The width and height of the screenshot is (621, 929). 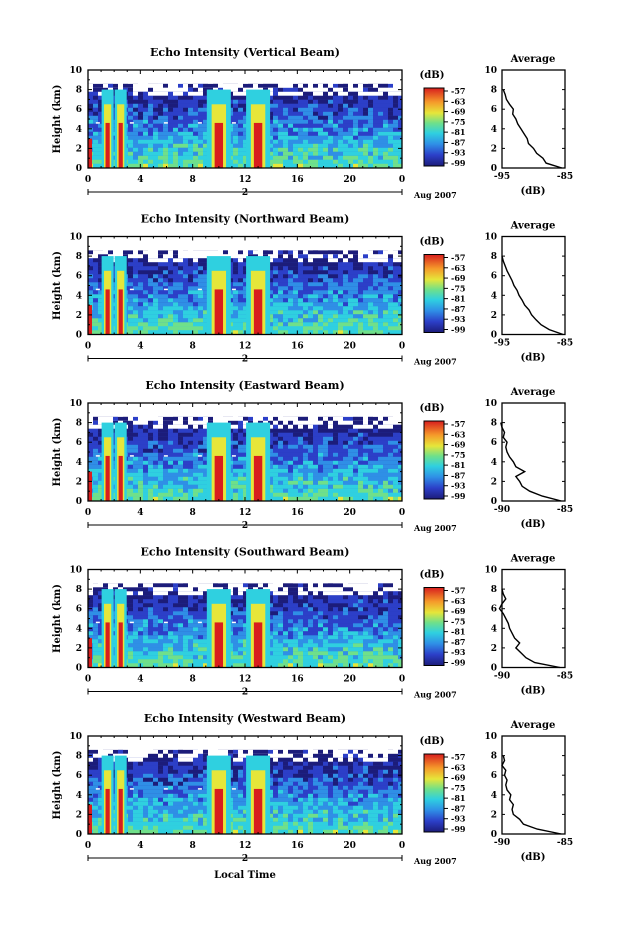 What do you see at coordinates (88, 347) in the screenshot?
I see `x-tick-label: 0` at bounding box center [88, 347].